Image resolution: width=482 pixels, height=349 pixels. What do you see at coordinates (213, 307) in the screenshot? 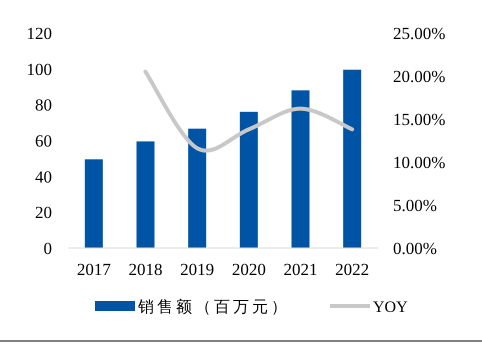
I see `legend-label: 销售额（百万元）` at bounding box center [213, 307].